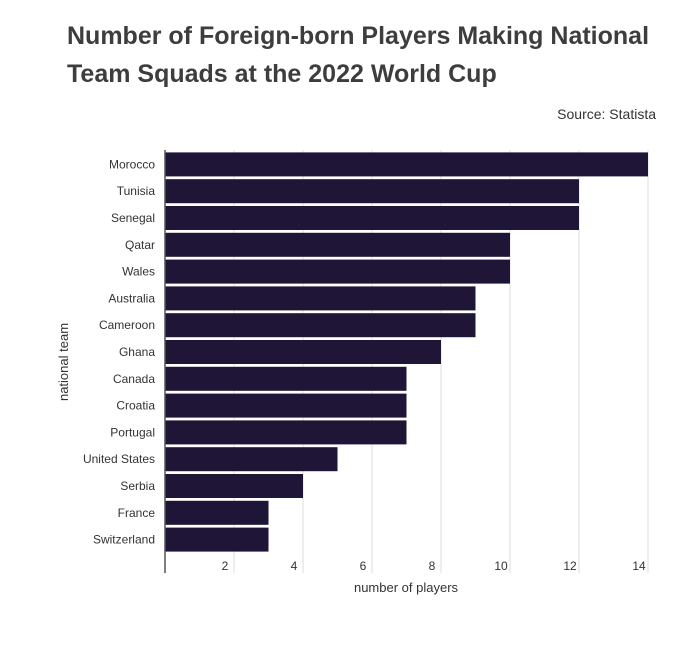  What do you see at coordinates (140, 245) in the screenshot?
I see `category-label: Qatar` at bounding box center [140, 245].